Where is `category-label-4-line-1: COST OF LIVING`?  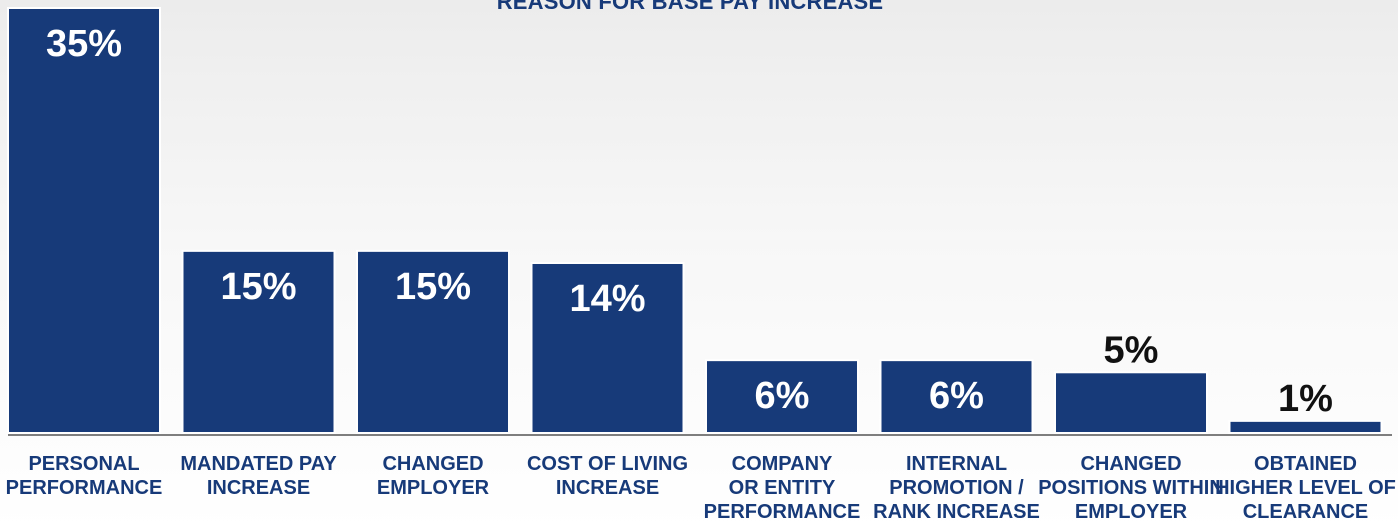
category-label-4-line-1: COST OF LIVING is located at coordinates (607, 464).